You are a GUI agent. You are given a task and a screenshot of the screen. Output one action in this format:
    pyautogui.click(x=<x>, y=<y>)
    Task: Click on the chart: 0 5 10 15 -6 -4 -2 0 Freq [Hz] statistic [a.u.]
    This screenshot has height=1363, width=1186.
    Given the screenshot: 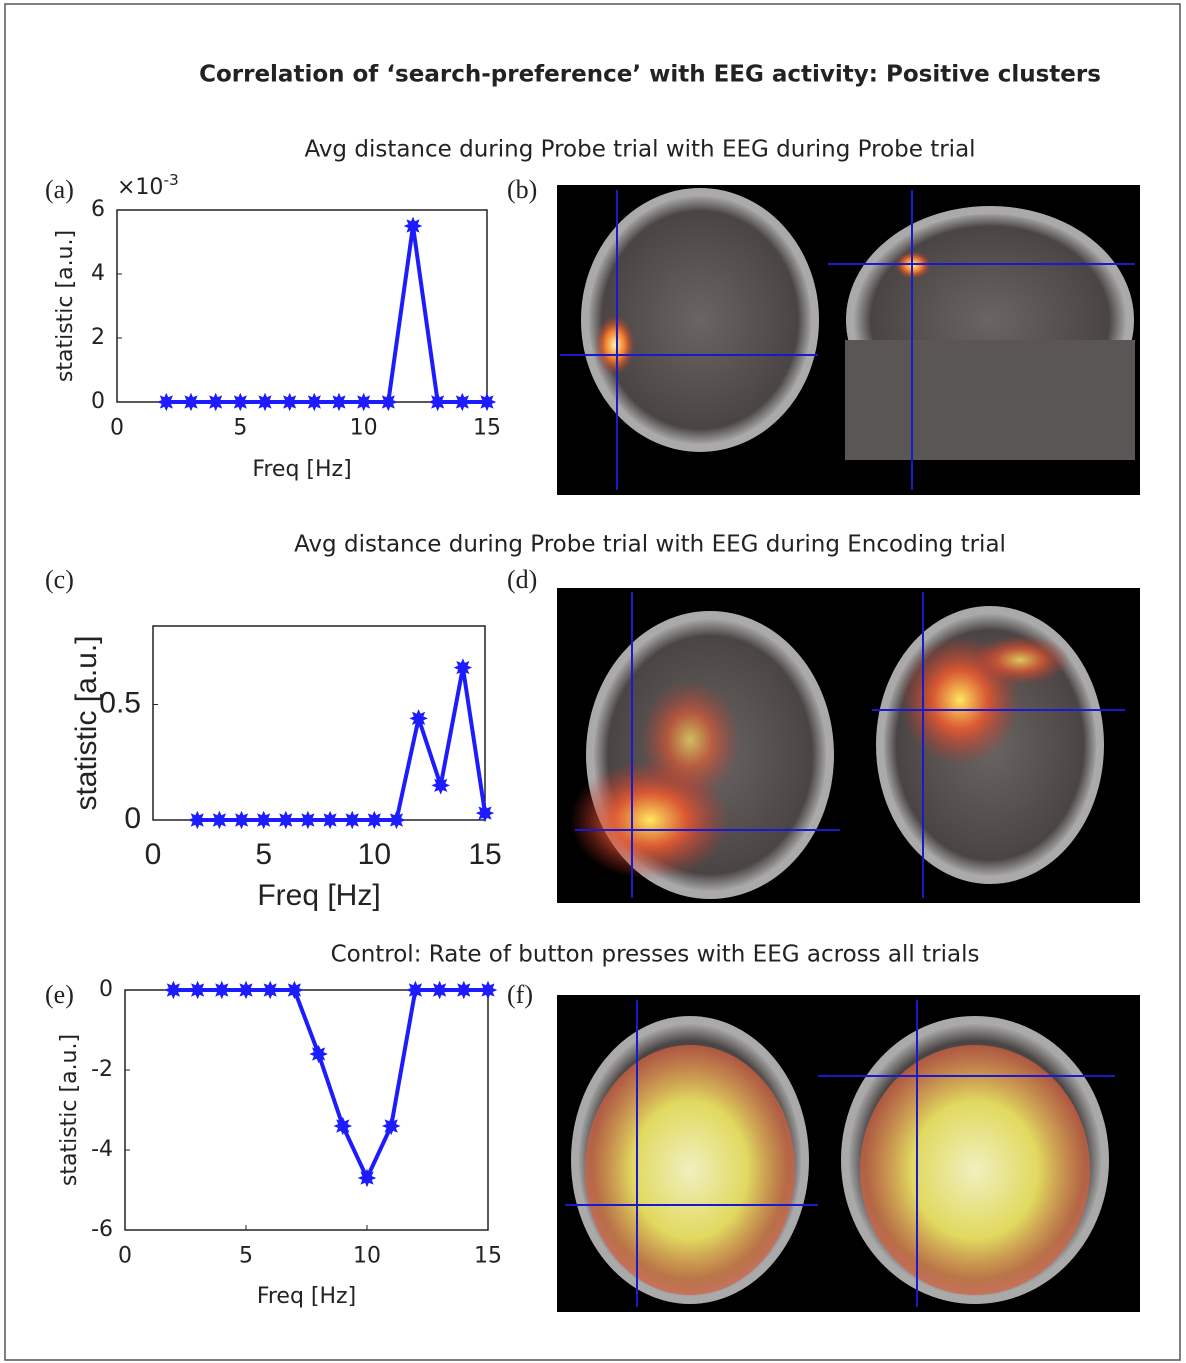 What is the action you would take?
    pyautogui.click(x=279, y=1143)
    